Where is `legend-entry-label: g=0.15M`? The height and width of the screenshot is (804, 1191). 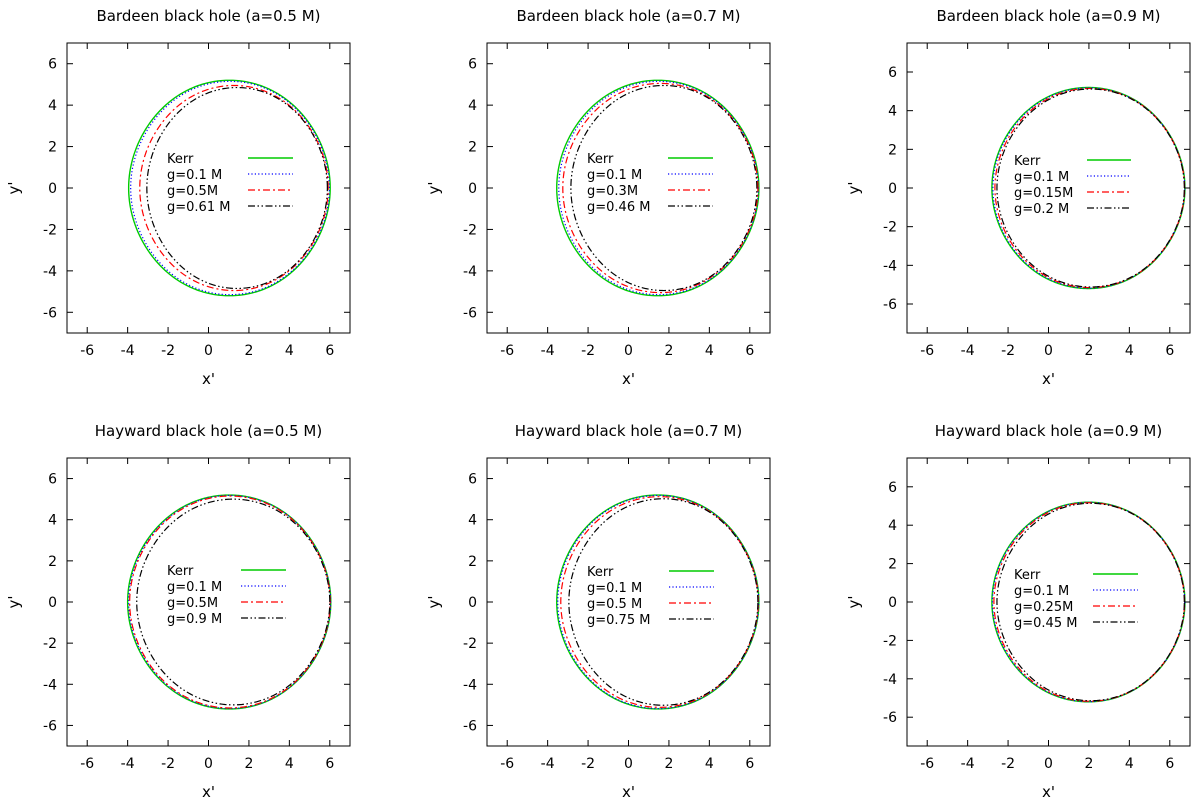 legend-entry-label: g=0.15M is located at coordinates (1043, 193).